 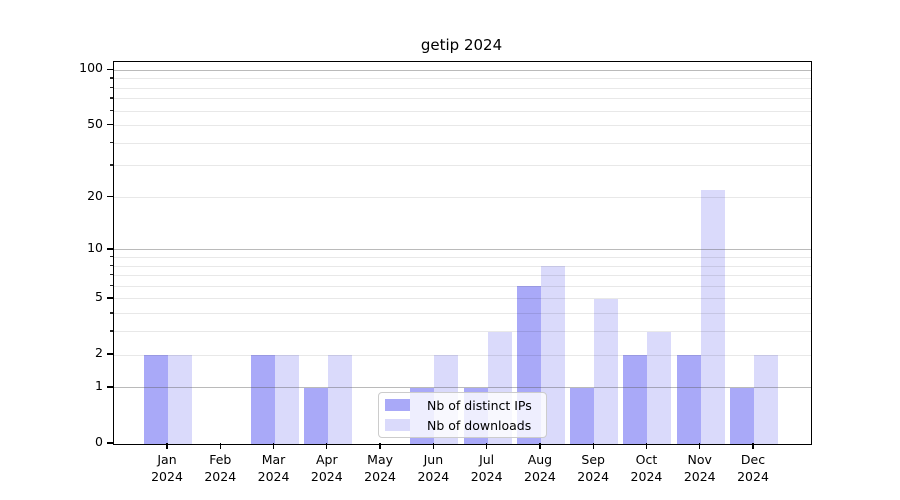 I want to click on legend-item-distinct-ips: Nb of distinct IPs, so click(x=461, y=405).